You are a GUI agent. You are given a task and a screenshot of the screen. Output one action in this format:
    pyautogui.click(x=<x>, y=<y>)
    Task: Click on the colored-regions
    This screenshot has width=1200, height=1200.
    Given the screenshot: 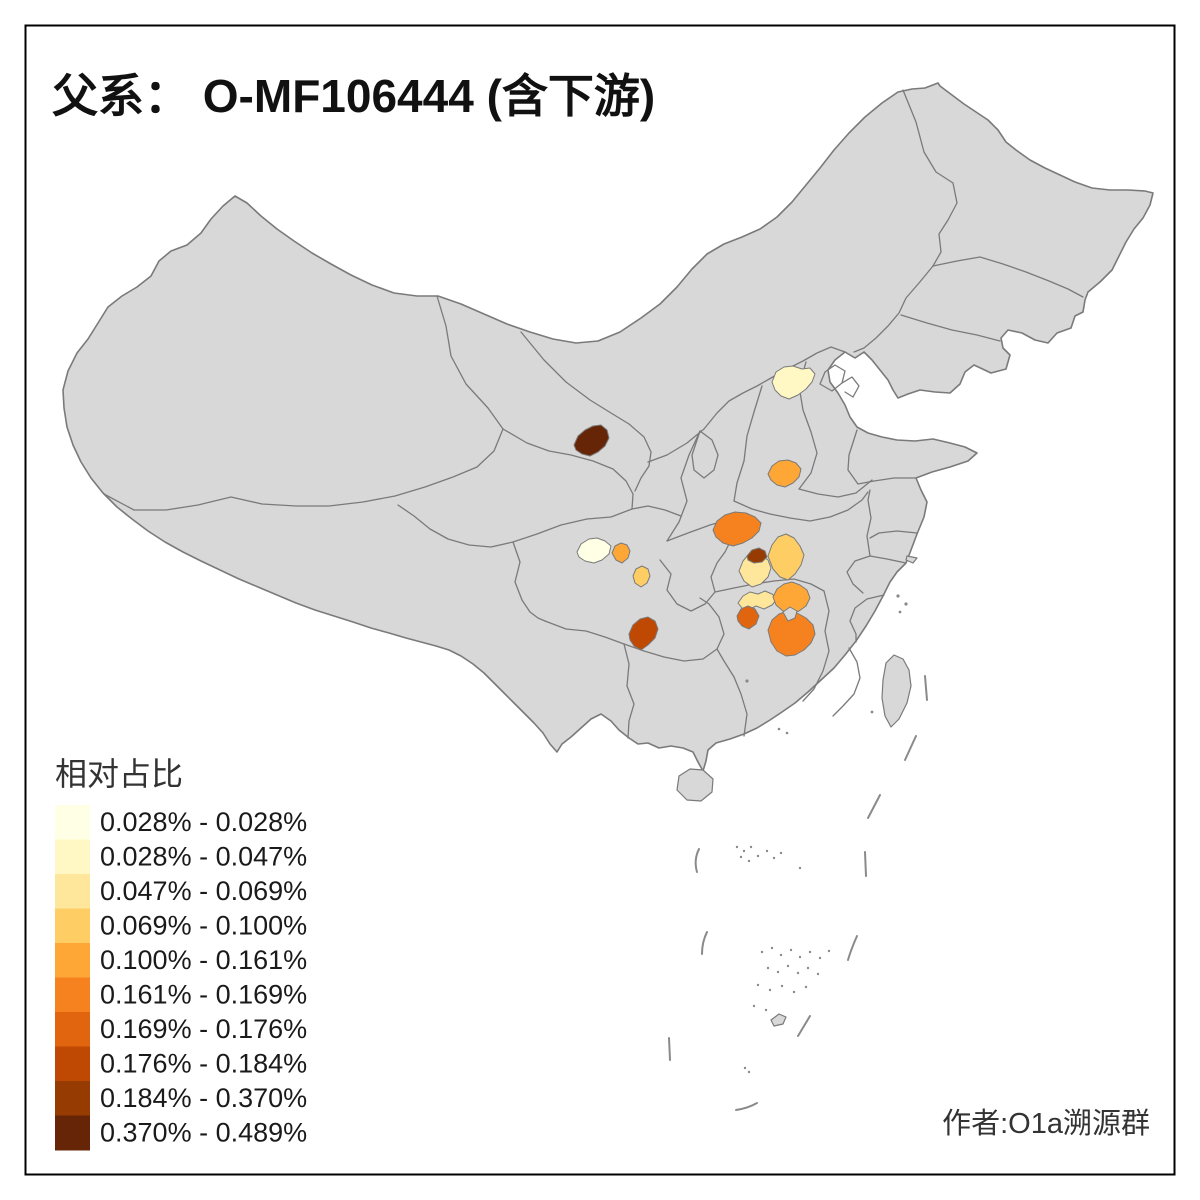 What is the action you would take?
    pyautogui.click(x=694, y=511)
    